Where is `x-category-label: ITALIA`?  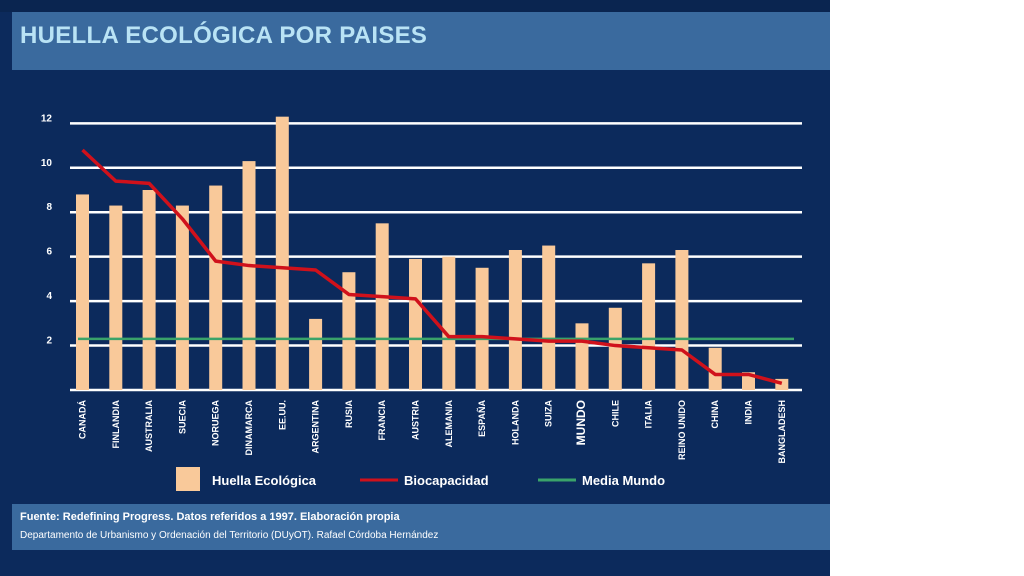
x-category-label: ITALIA is located at coordinates (649, 414).